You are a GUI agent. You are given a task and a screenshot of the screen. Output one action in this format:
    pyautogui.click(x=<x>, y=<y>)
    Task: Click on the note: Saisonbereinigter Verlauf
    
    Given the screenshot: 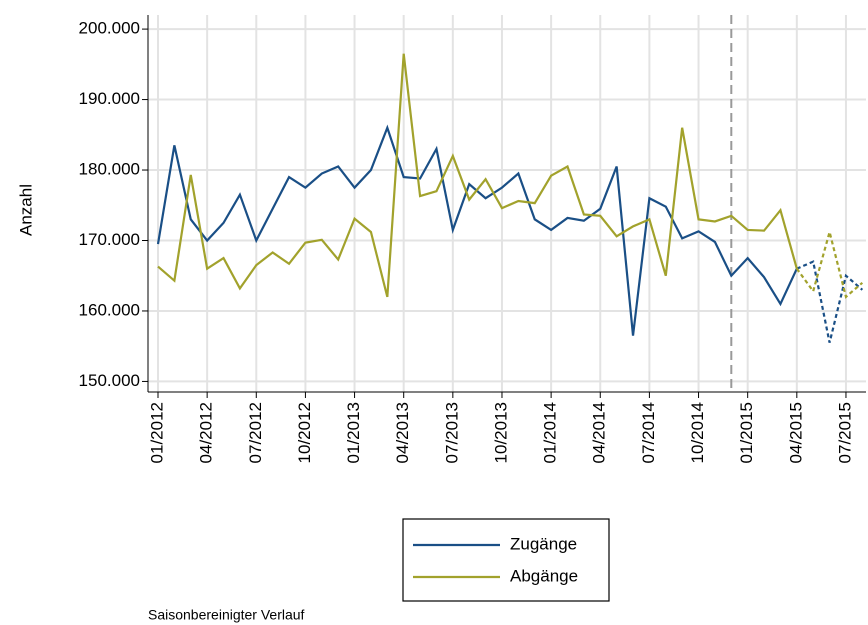 What is the action you would take?
    pyautogui.click(x=226, y=615)
    